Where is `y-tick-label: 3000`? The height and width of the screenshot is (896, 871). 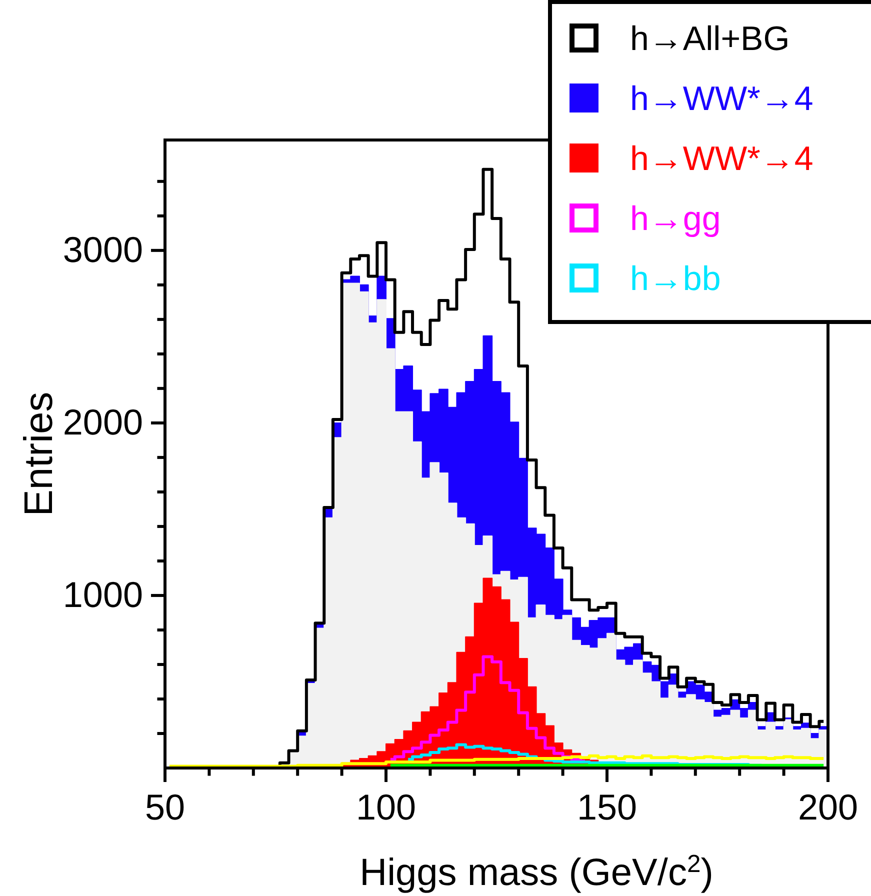 y-tick-label: 3000 is located at coordinates (102, 249).